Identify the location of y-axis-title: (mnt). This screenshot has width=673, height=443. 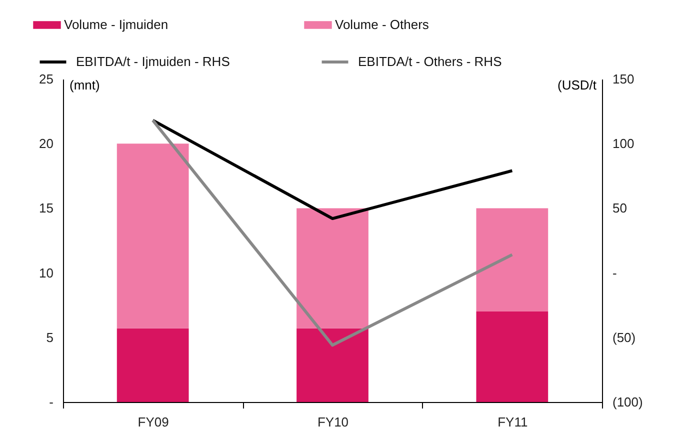
(85, 85).